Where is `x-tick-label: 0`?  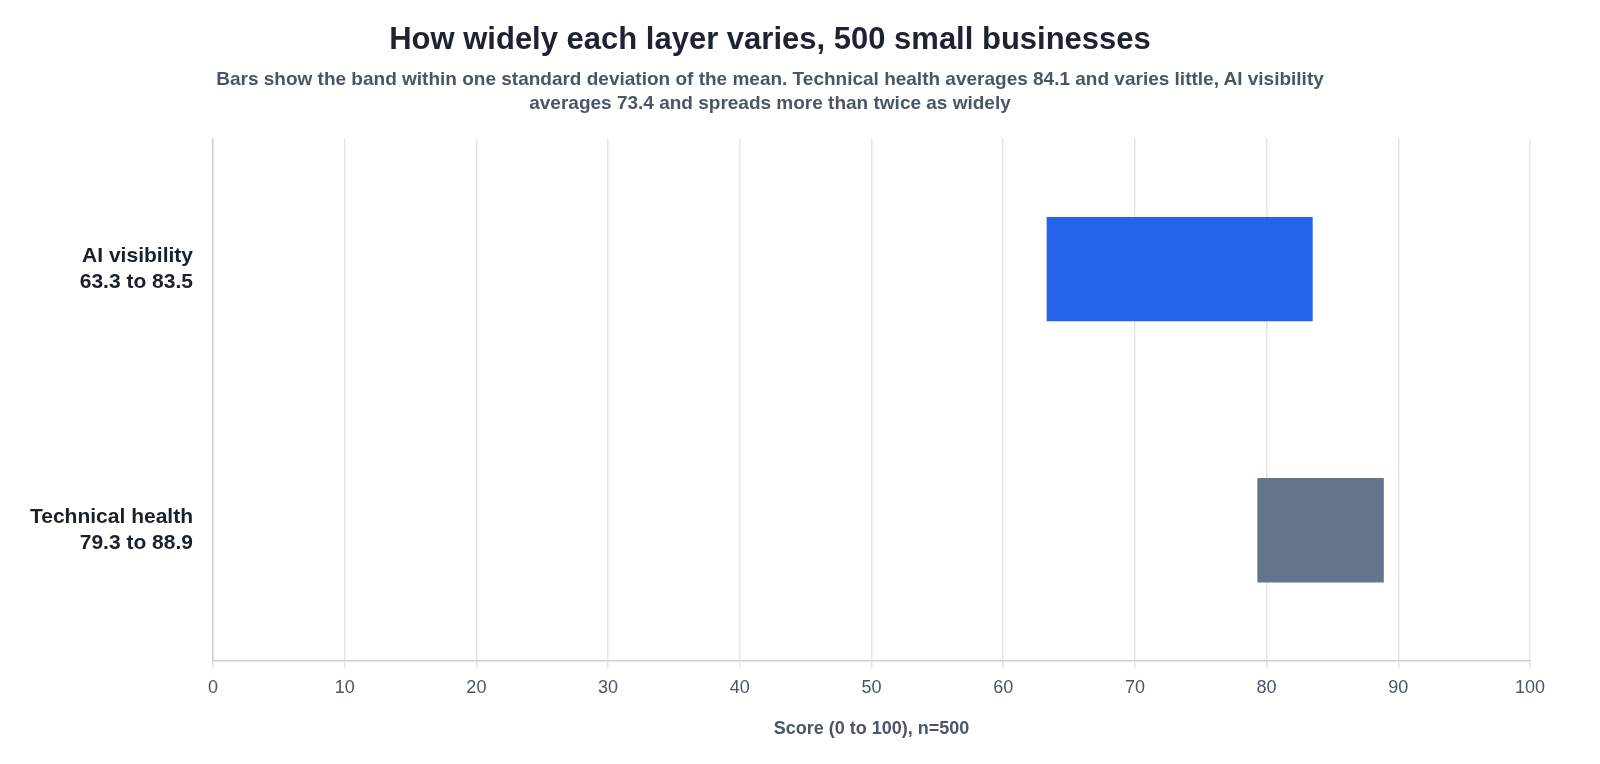
x-tick-label: 0 is located at coordinates (212, 686).